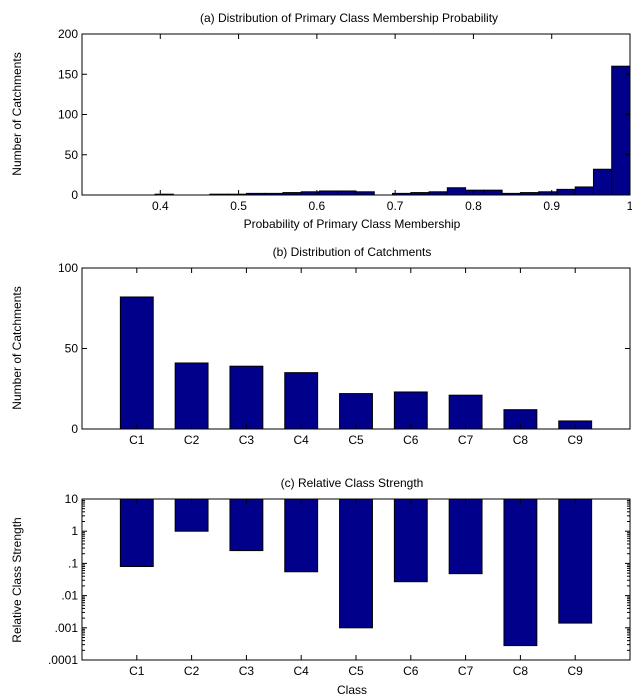  I want to click on panel-c-xlabel: Class, so click(352, 690).